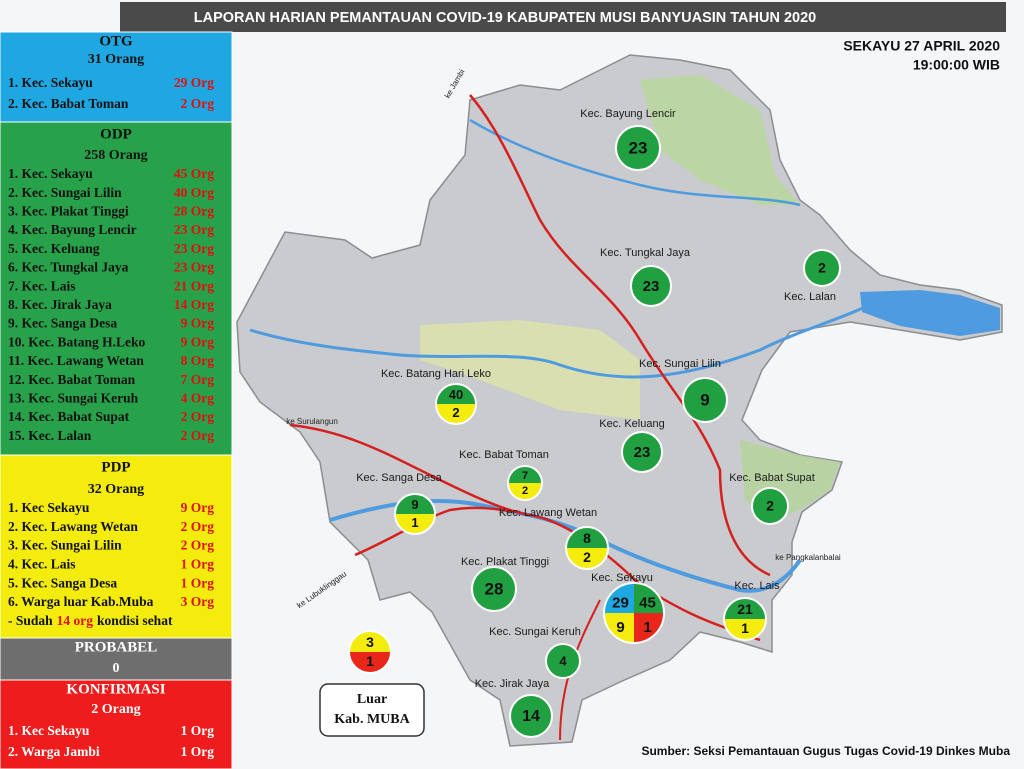 This screenshot has width=1024, height=769. What do you see at coordinates (116, 659) in the screenshot?
I see `panel-probabel` at bounding box center [116, 659].